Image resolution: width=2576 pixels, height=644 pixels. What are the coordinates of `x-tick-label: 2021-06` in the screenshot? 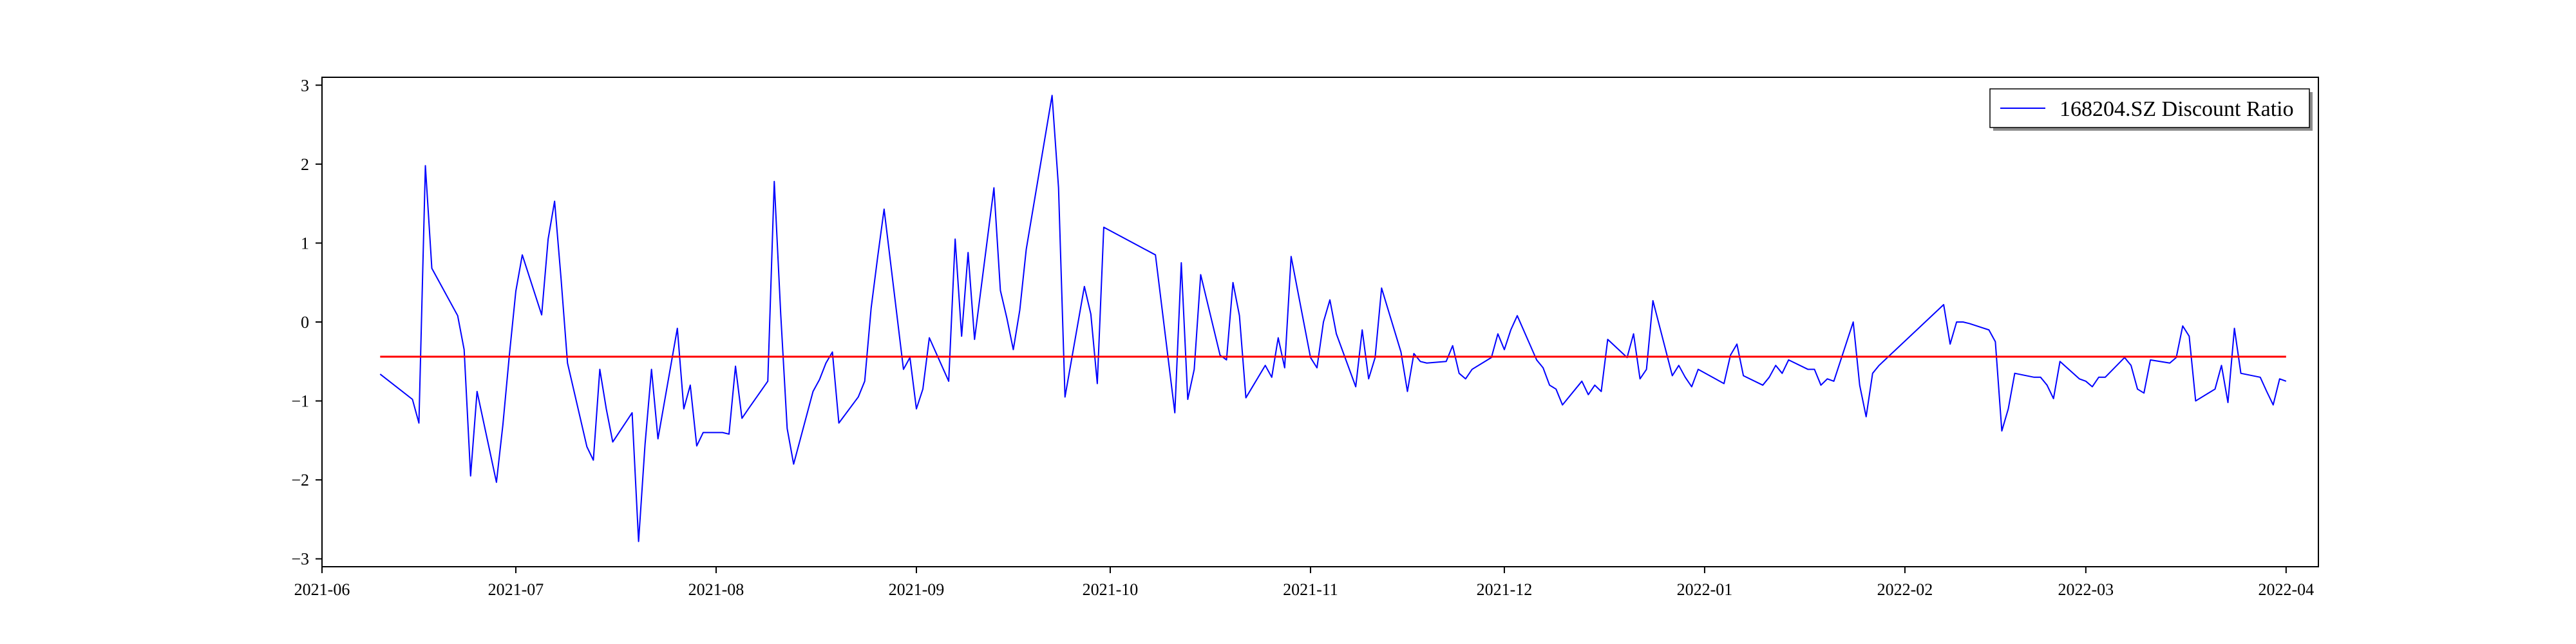 It's located at (322, 589).